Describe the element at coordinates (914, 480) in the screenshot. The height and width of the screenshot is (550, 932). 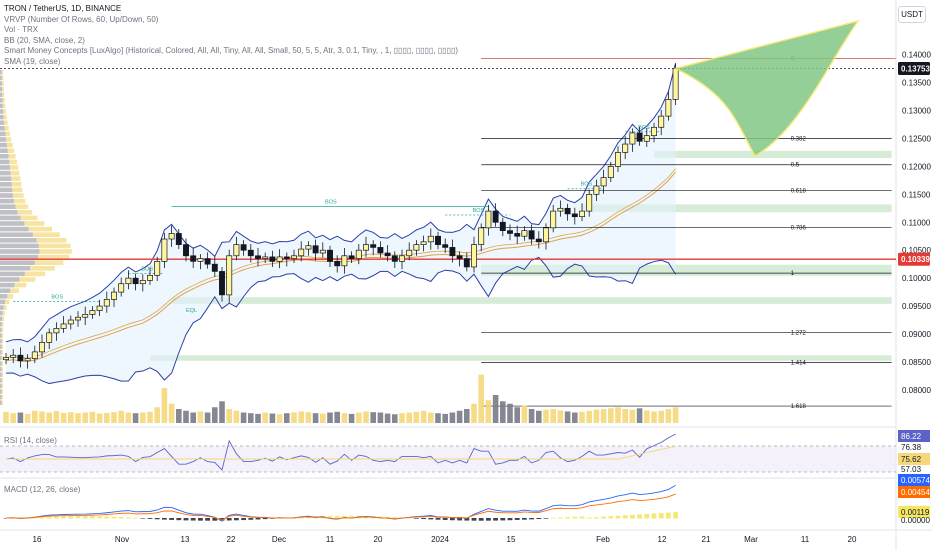
I see `macd-tag-bg` at that location.